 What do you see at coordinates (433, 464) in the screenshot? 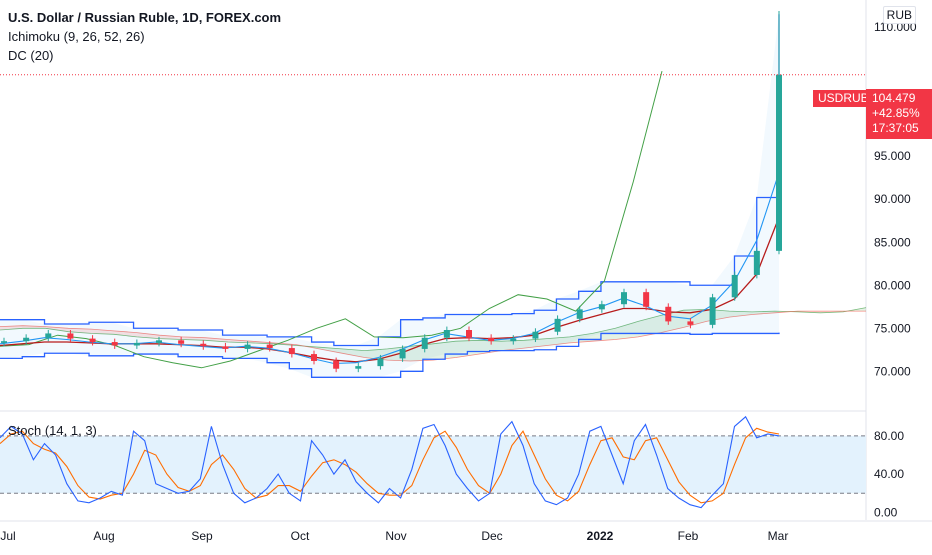
I see `stoch-band-fill` at bounding box center [433, 464].